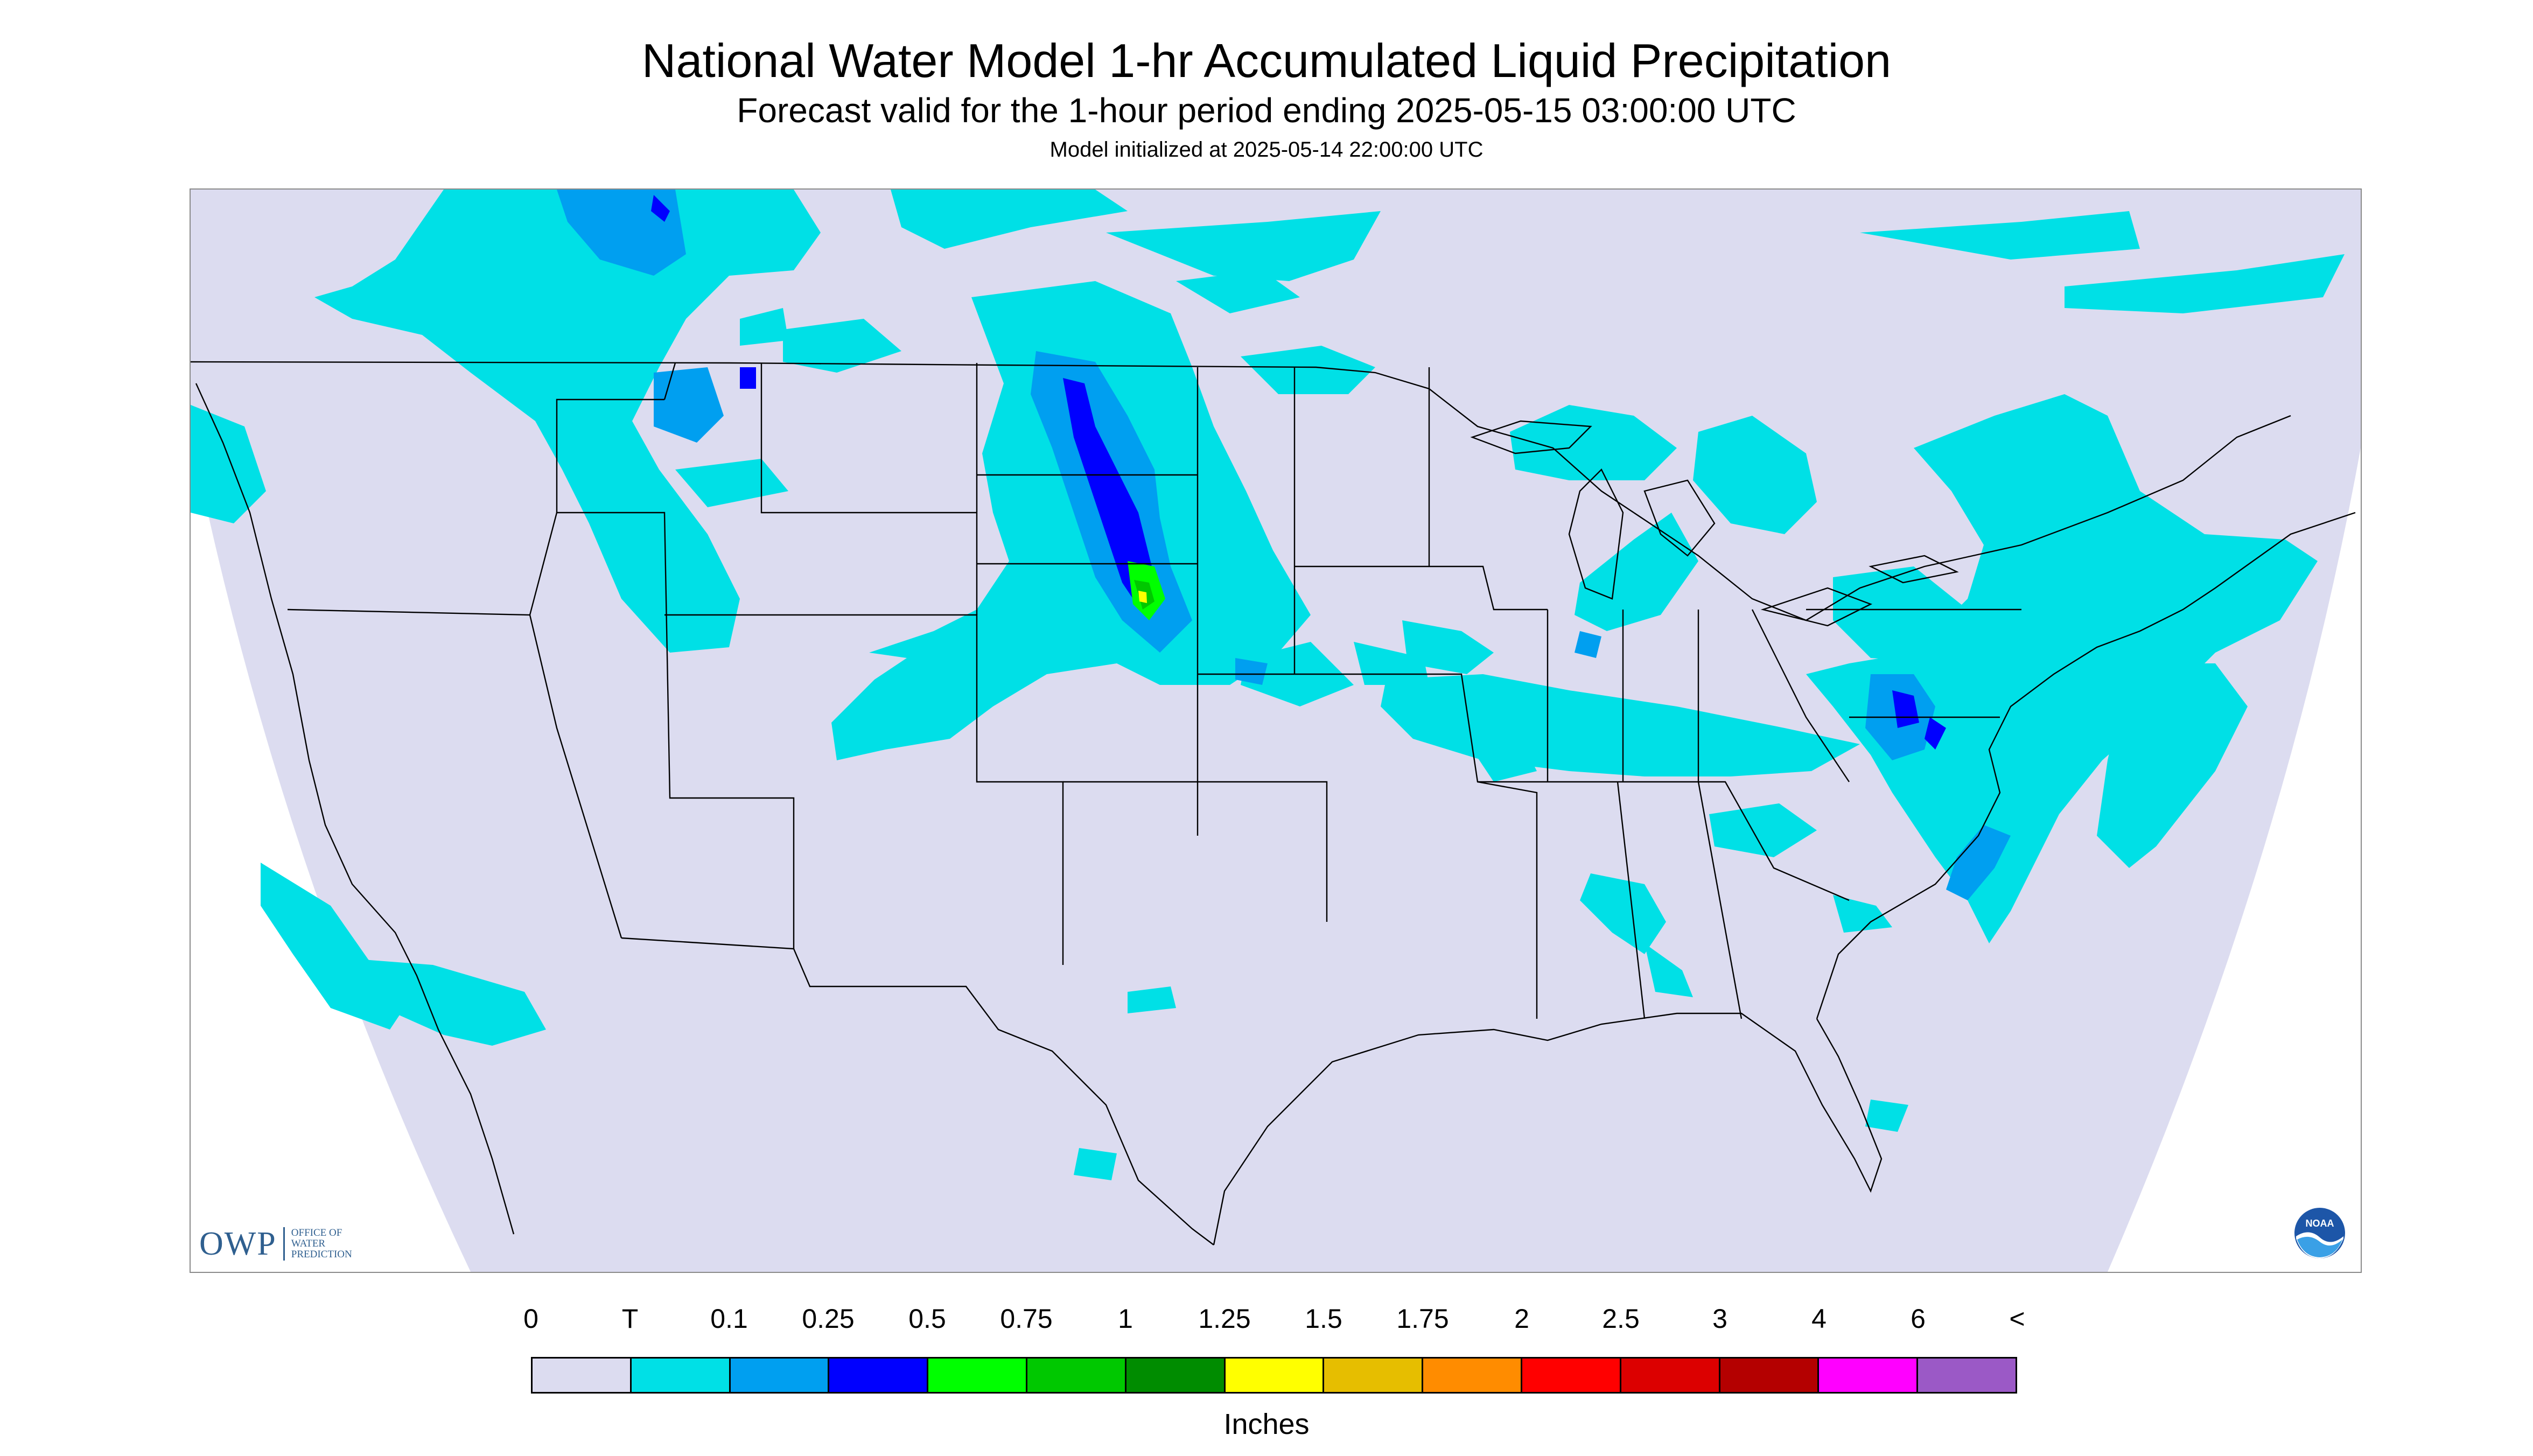 The width and height of the screenshot is (2533, 1456). I want to click on legend-tick-label: 6, so click(1918, 1319).